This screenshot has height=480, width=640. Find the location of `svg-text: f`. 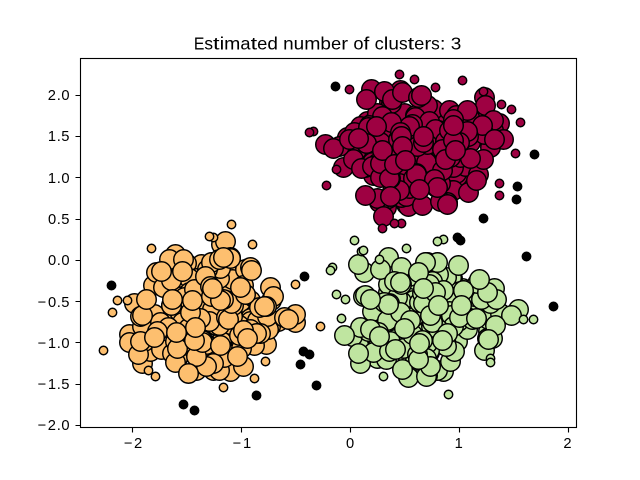

svg-text: f is located at coordinates (367, 43).